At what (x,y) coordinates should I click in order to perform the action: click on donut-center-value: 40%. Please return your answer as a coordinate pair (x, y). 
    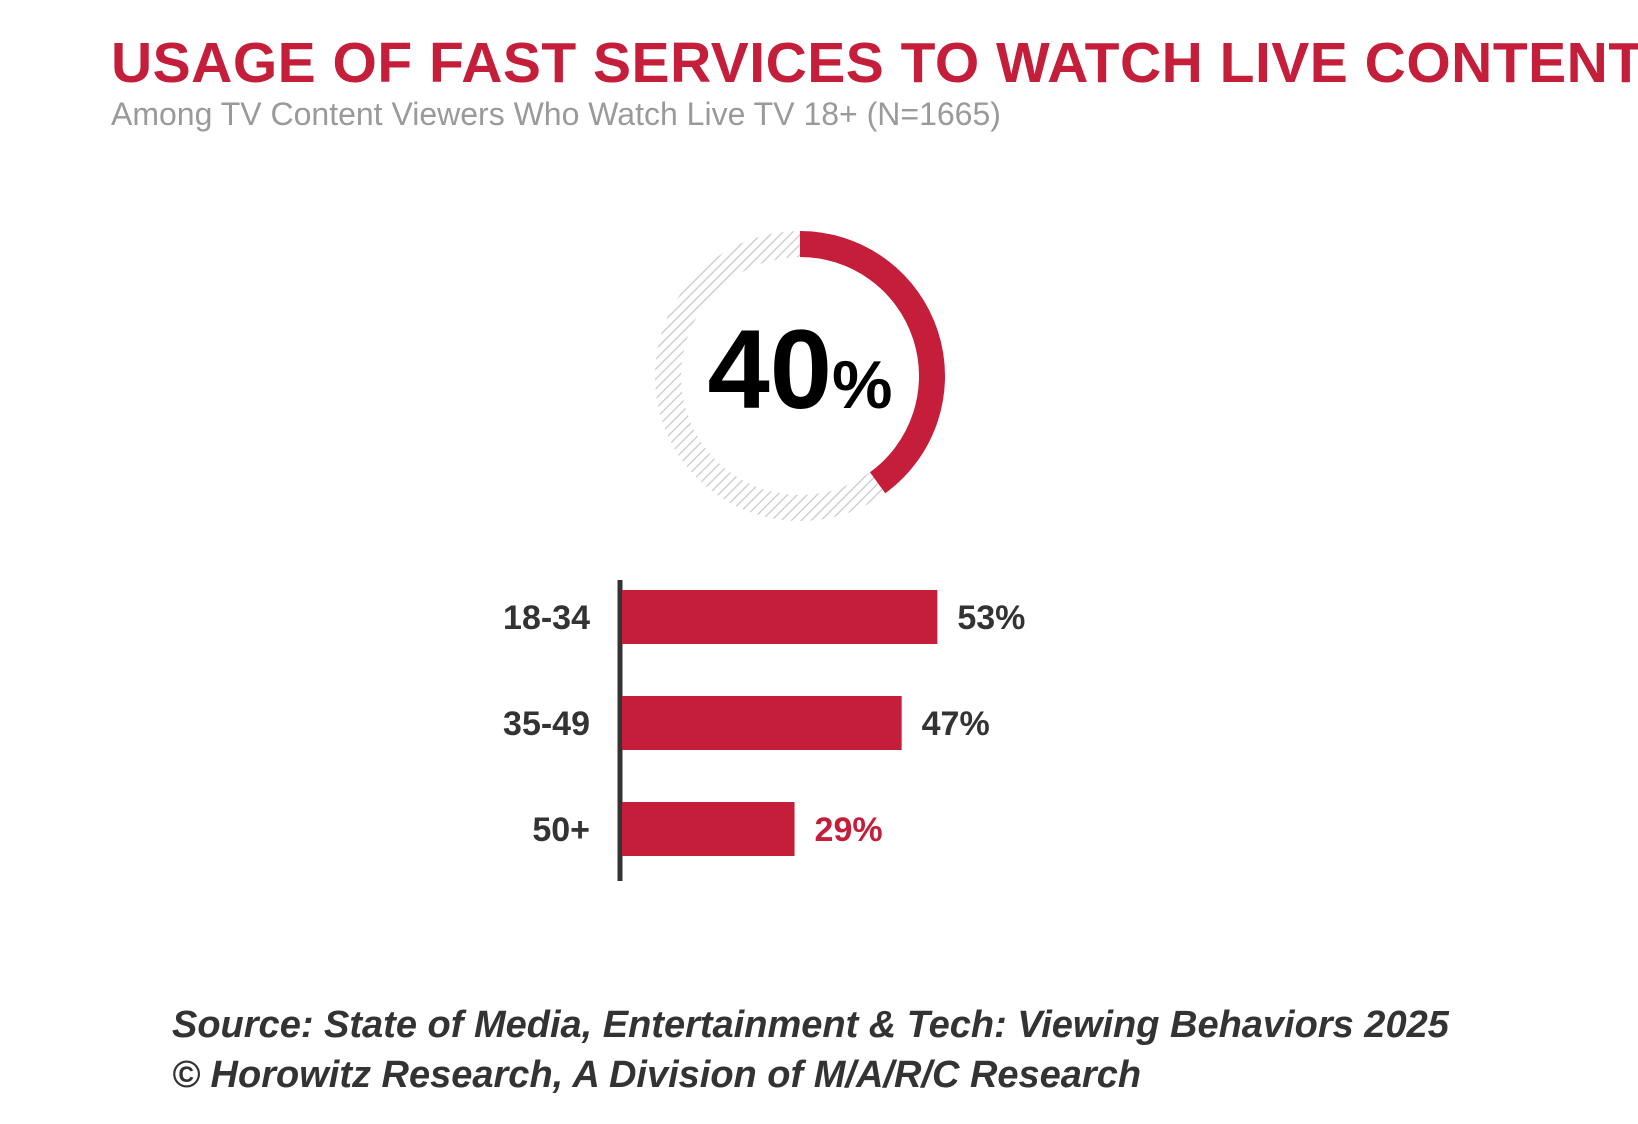
    Looking at the image, I should click on (799, 369).